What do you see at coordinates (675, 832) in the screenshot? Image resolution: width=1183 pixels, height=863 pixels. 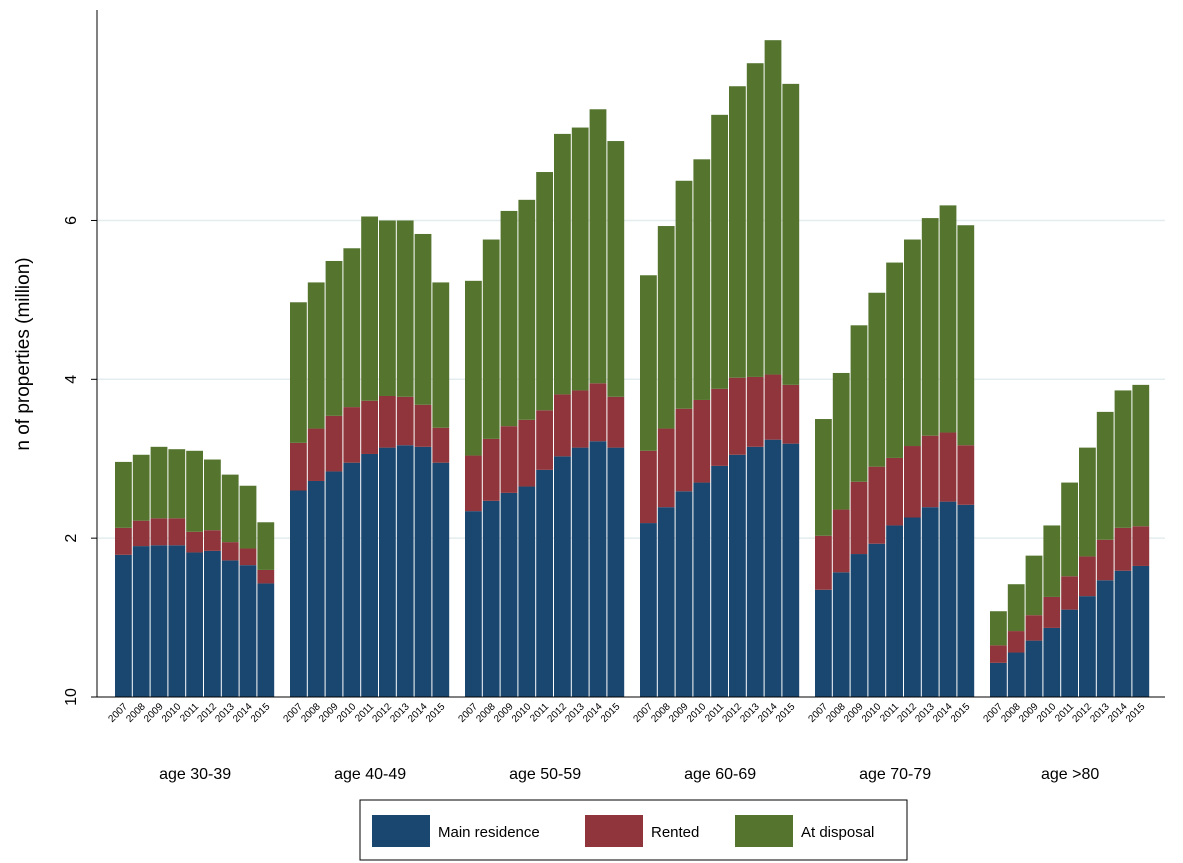 I see `legend-label: Rented` at bounding box center [675, 832].